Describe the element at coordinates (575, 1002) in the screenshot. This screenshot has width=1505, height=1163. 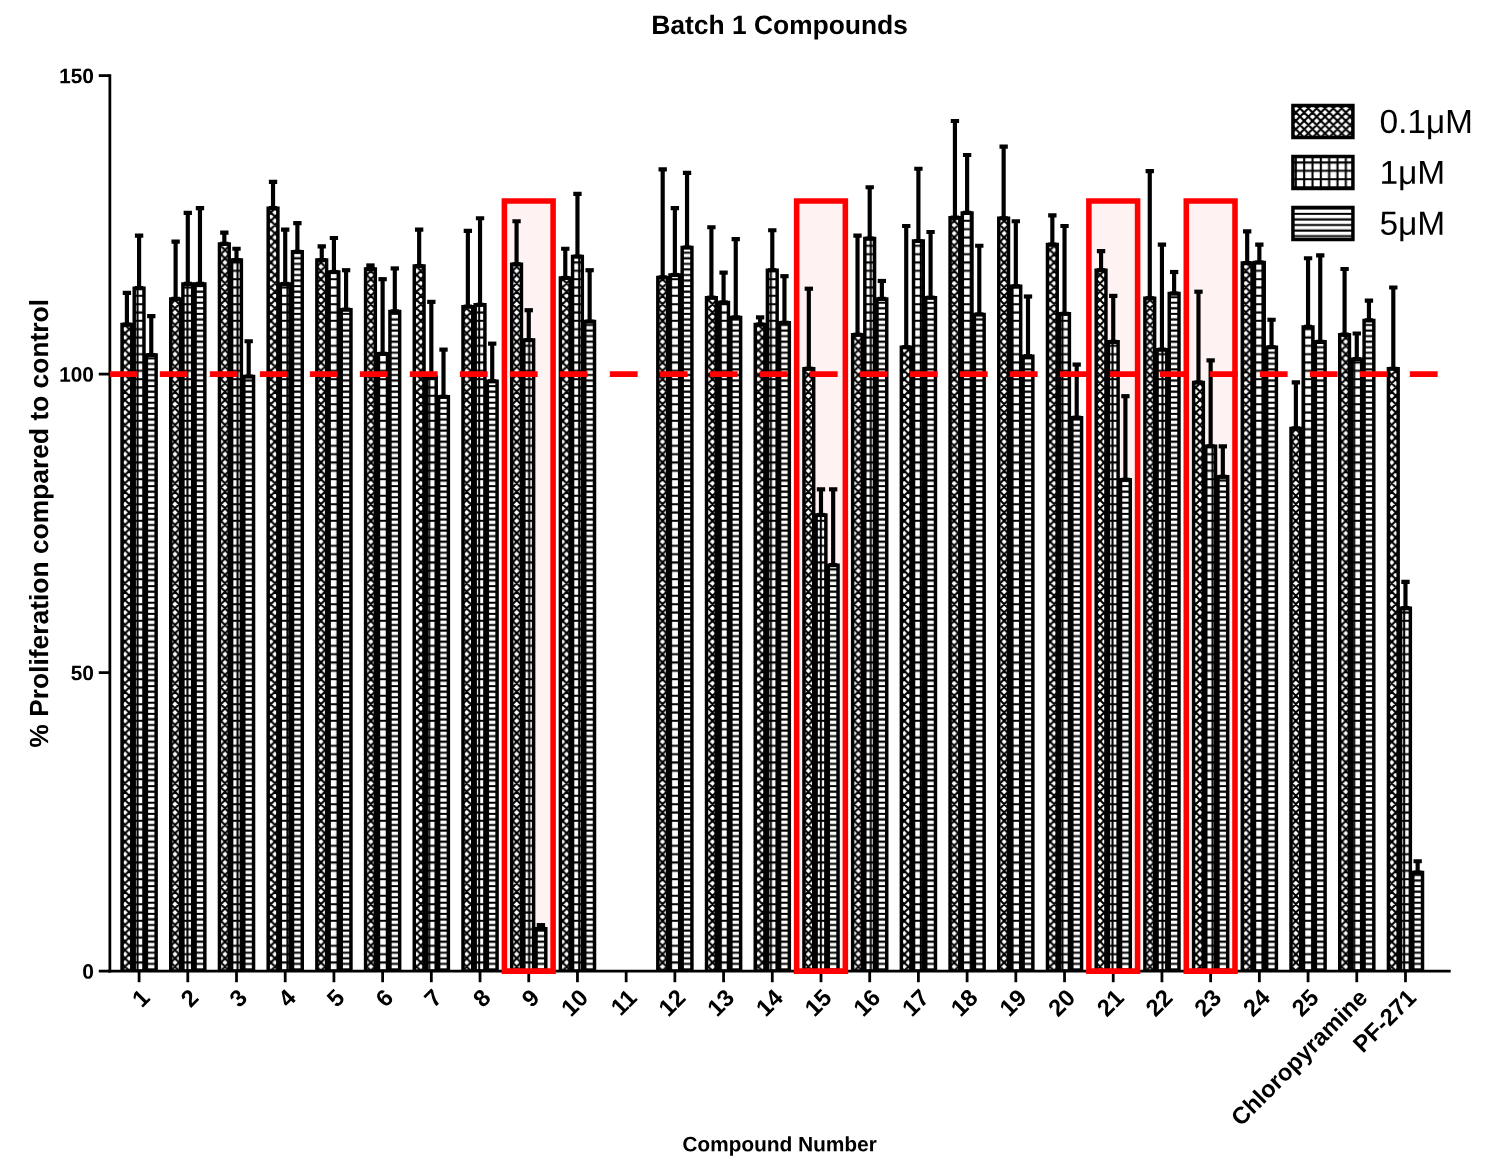
I see `x-tick-label: 10` at that location.